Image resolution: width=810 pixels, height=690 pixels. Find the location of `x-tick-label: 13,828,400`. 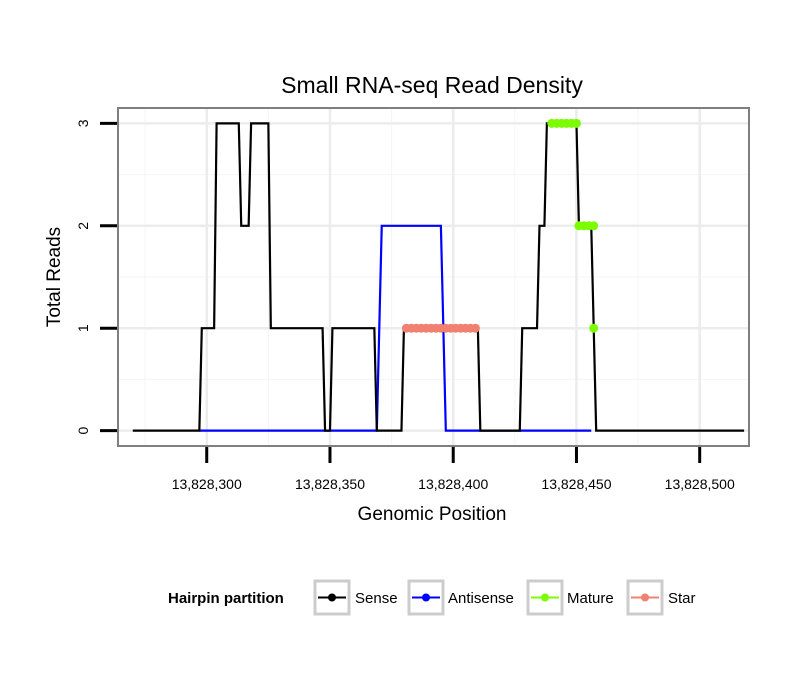

x-tick-label: 13,828,400 is located at coordinates (453, 484).